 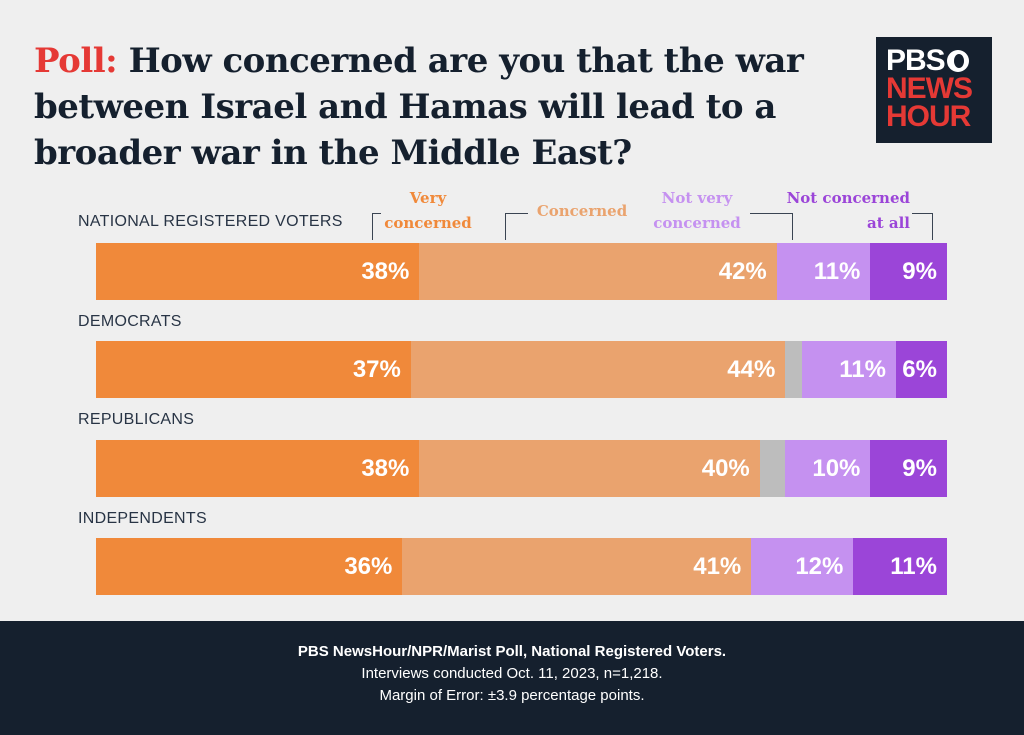 I want to click on bar-label-concerned-3: 41%, so click(x=717, y=566).